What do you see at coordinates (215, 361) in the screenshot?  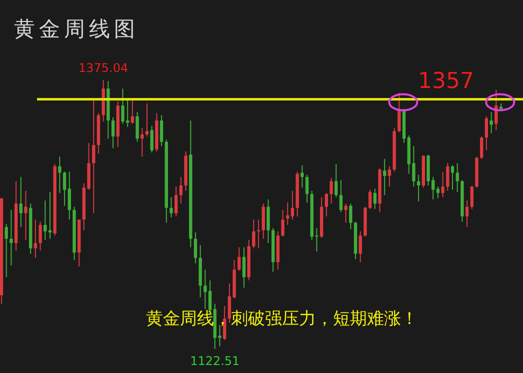 I see `annotation: 1122.51` at bounding box center [215, 361].